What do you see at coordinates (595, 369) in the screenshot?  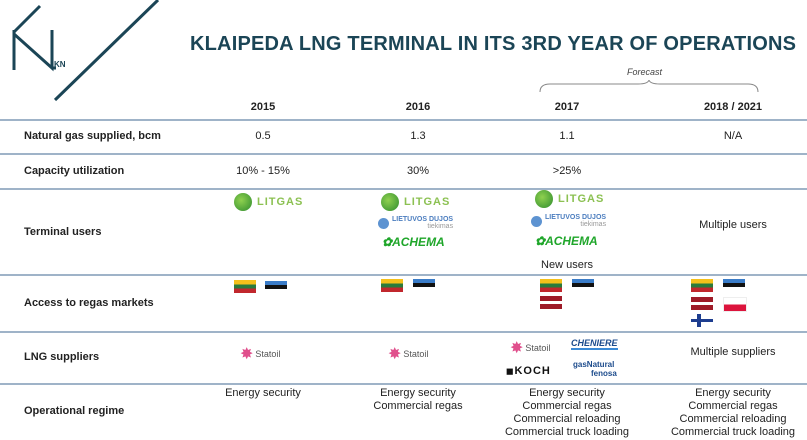 I see `gas-natural-fenosa-logo: gasNatural fenosa` at bounding box center [595, 369].